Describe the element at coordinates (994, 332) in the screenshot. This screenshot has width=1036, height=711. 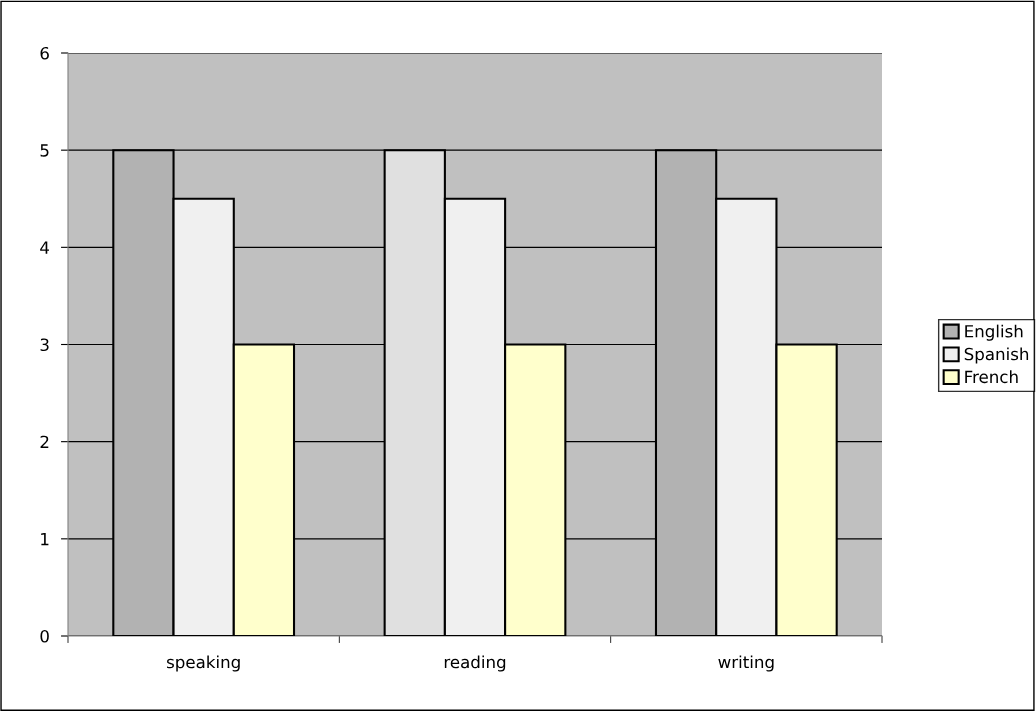
I see `legend-label: English` at that location.